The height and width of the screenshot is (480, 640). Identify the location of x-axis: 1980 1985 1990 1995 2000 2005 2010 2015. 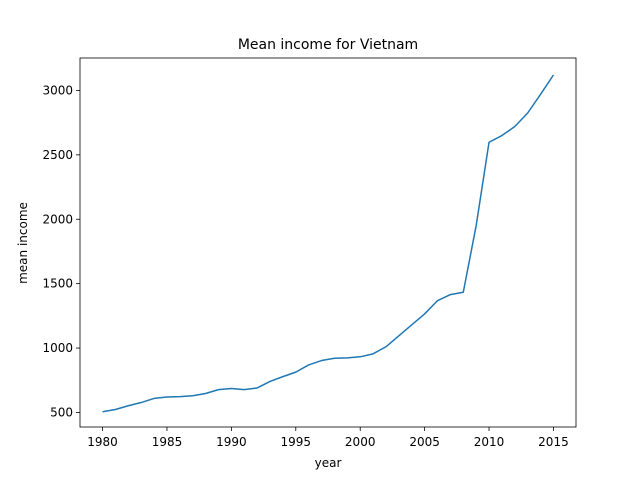
(328, 438).